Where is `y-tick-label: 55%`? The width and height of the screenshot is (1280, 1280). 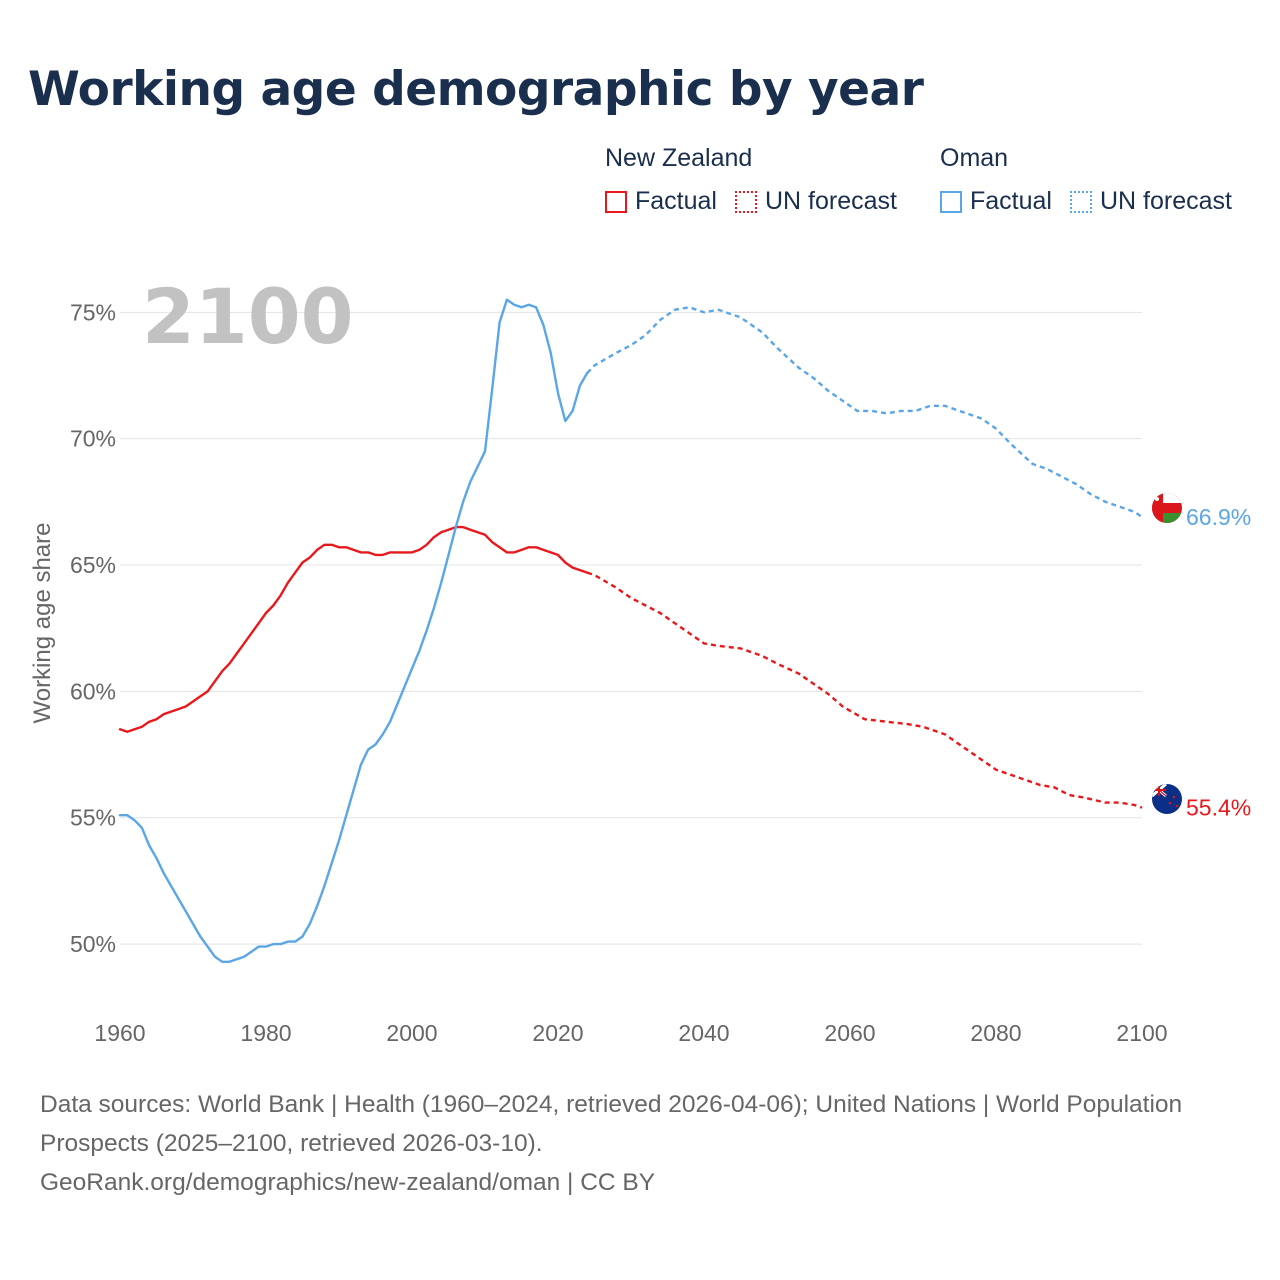
y-tick-label: 55% is located at coordinates (93, 818).